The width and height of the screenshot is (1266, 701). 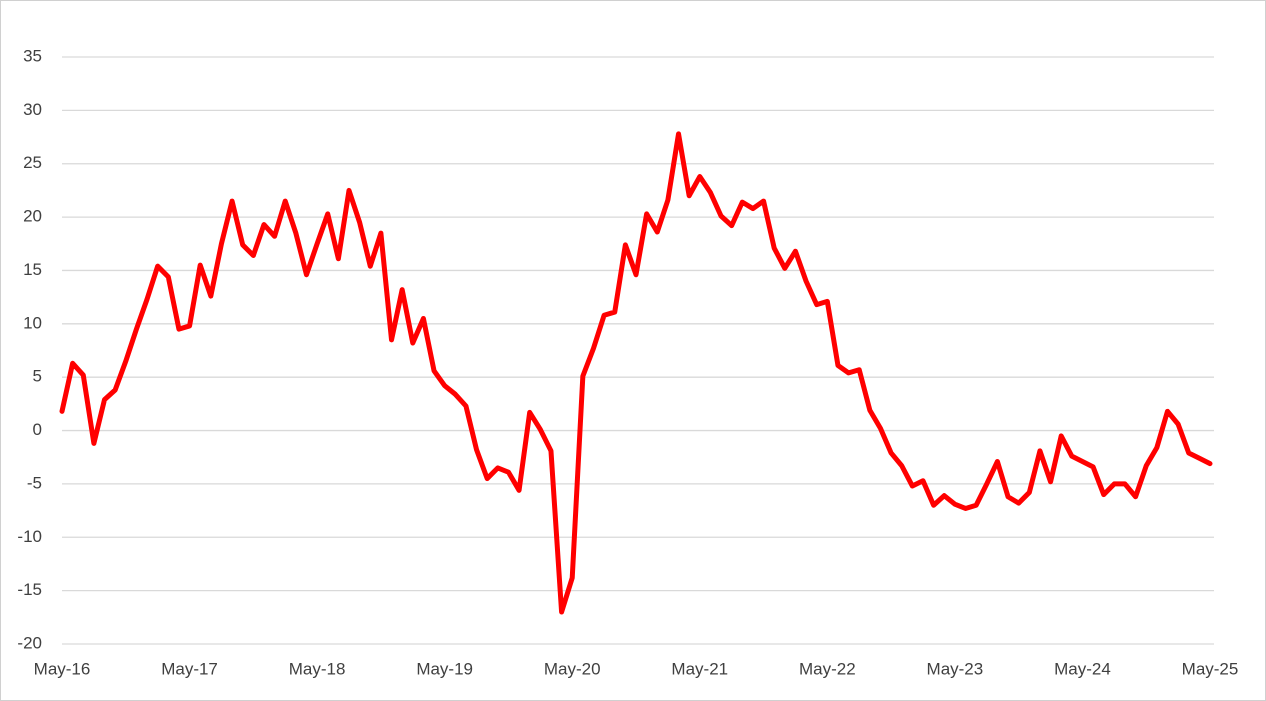 I want to click on x-tick-label: May-18, so click(x=317, y=668).